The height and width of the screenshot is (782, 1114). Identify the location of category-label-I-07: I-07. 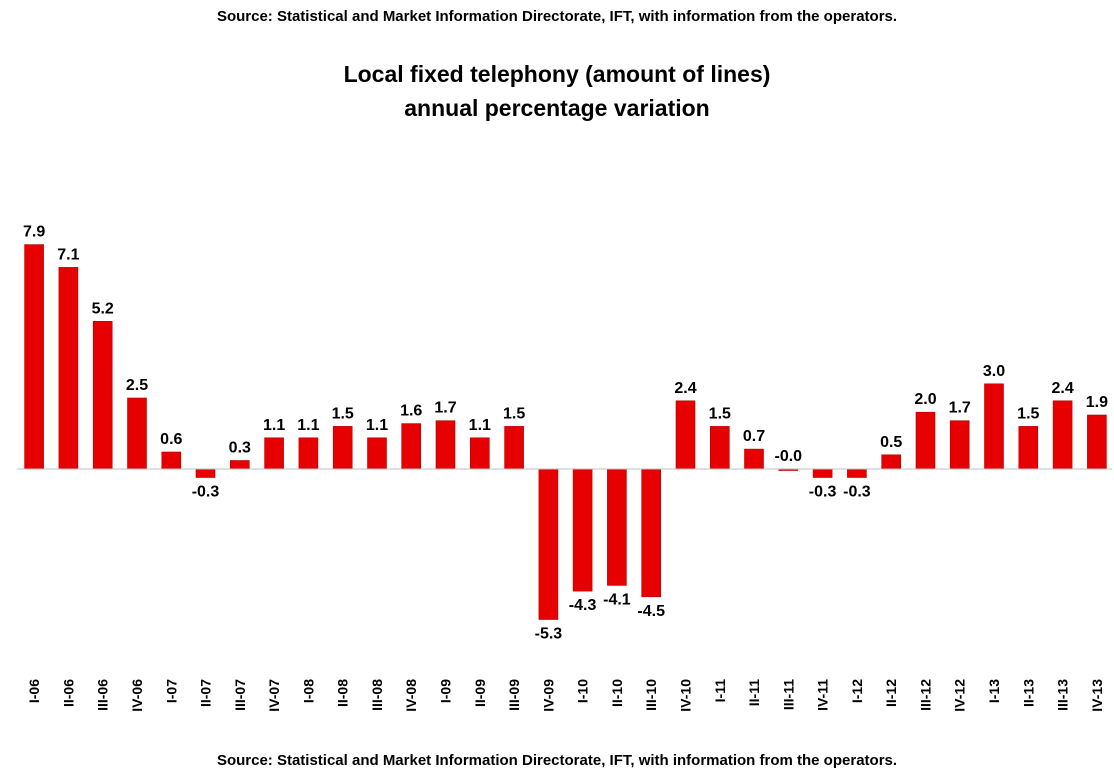
(171, 691).